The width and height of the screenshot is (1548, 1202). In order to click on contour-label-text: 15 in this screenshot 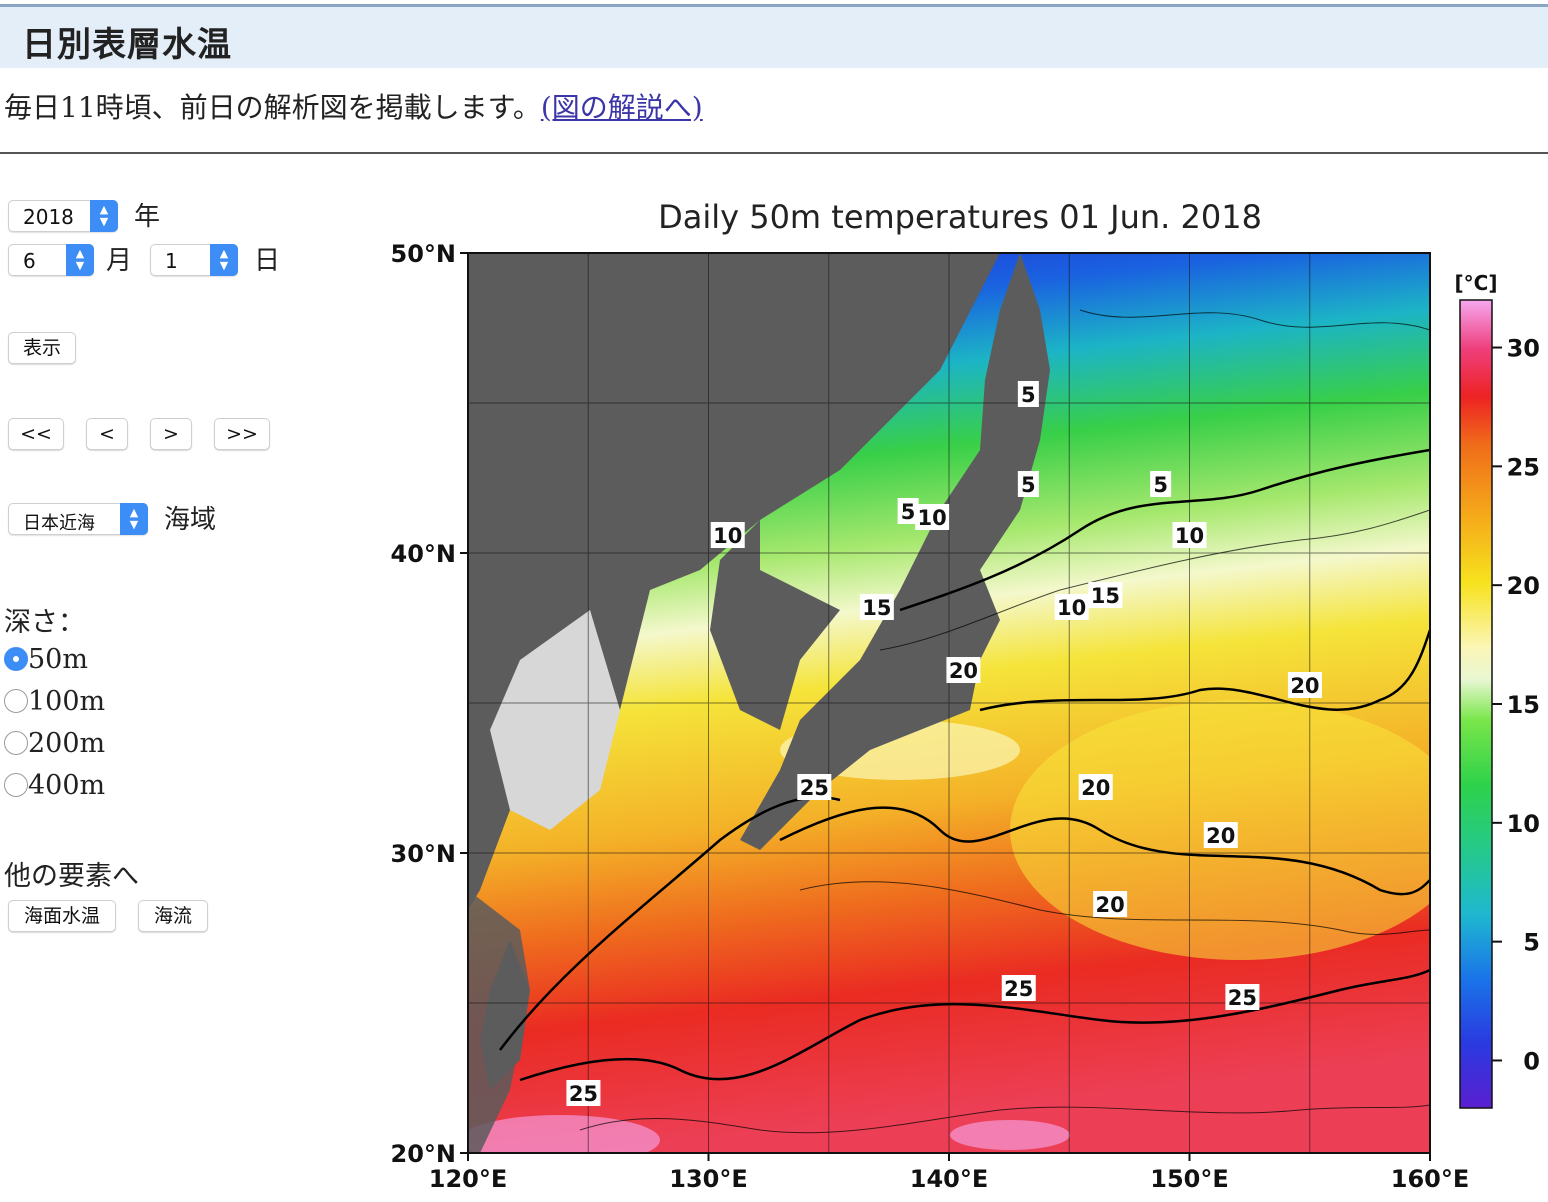, I will do `click(876, 608)`.